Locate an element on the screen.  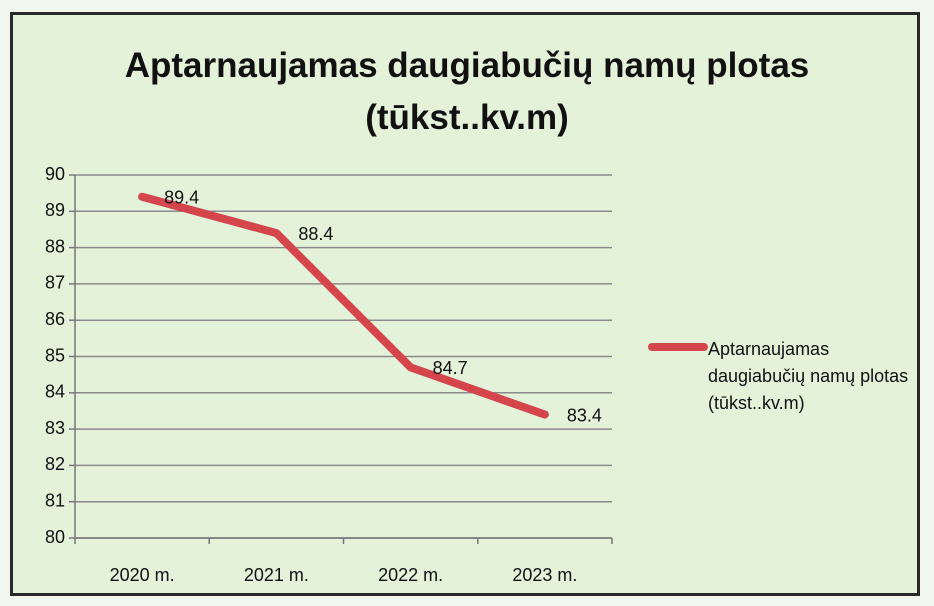
x-tick-label: 2023 m. is located at coordinates (544, 575).